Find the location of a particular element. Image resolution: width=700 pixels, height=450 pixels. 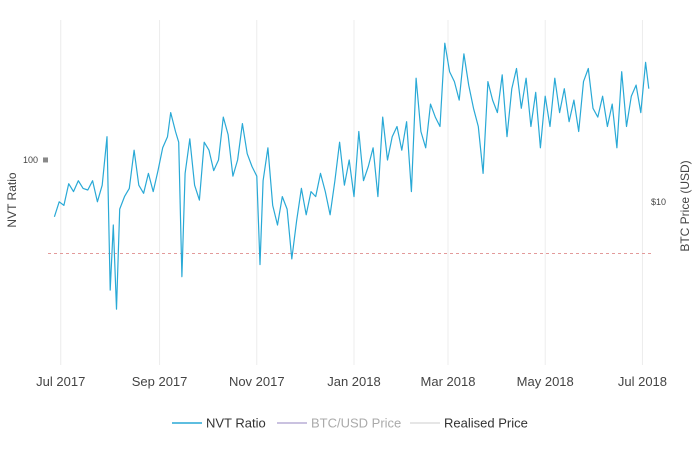

legend-label: NVT Ratio is located at coordinates (236, 423).